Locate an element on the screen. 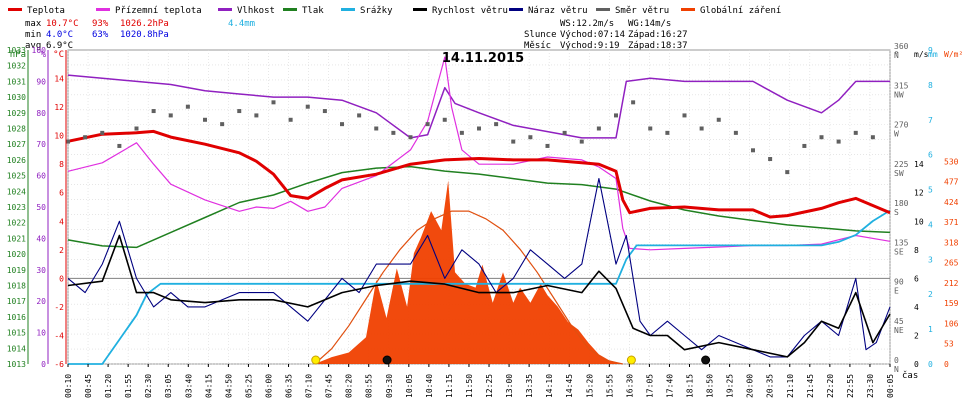 Image resolution: width=966 pixels, height=400 pixels. time-tick-label: 01:20 is located at coordinates (108, 386).